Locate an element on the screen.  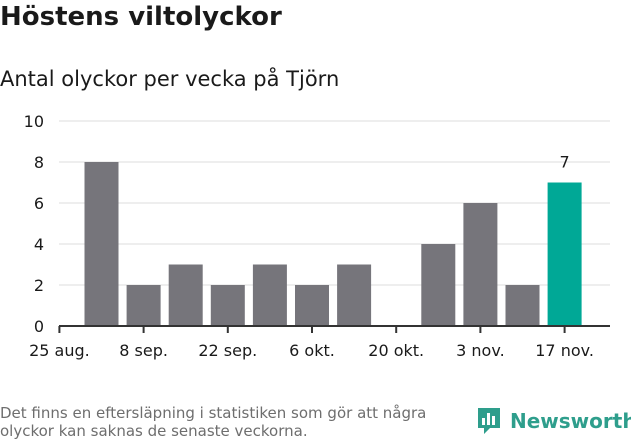
y-tick-label: 4 is located at coordinates (39, 244).